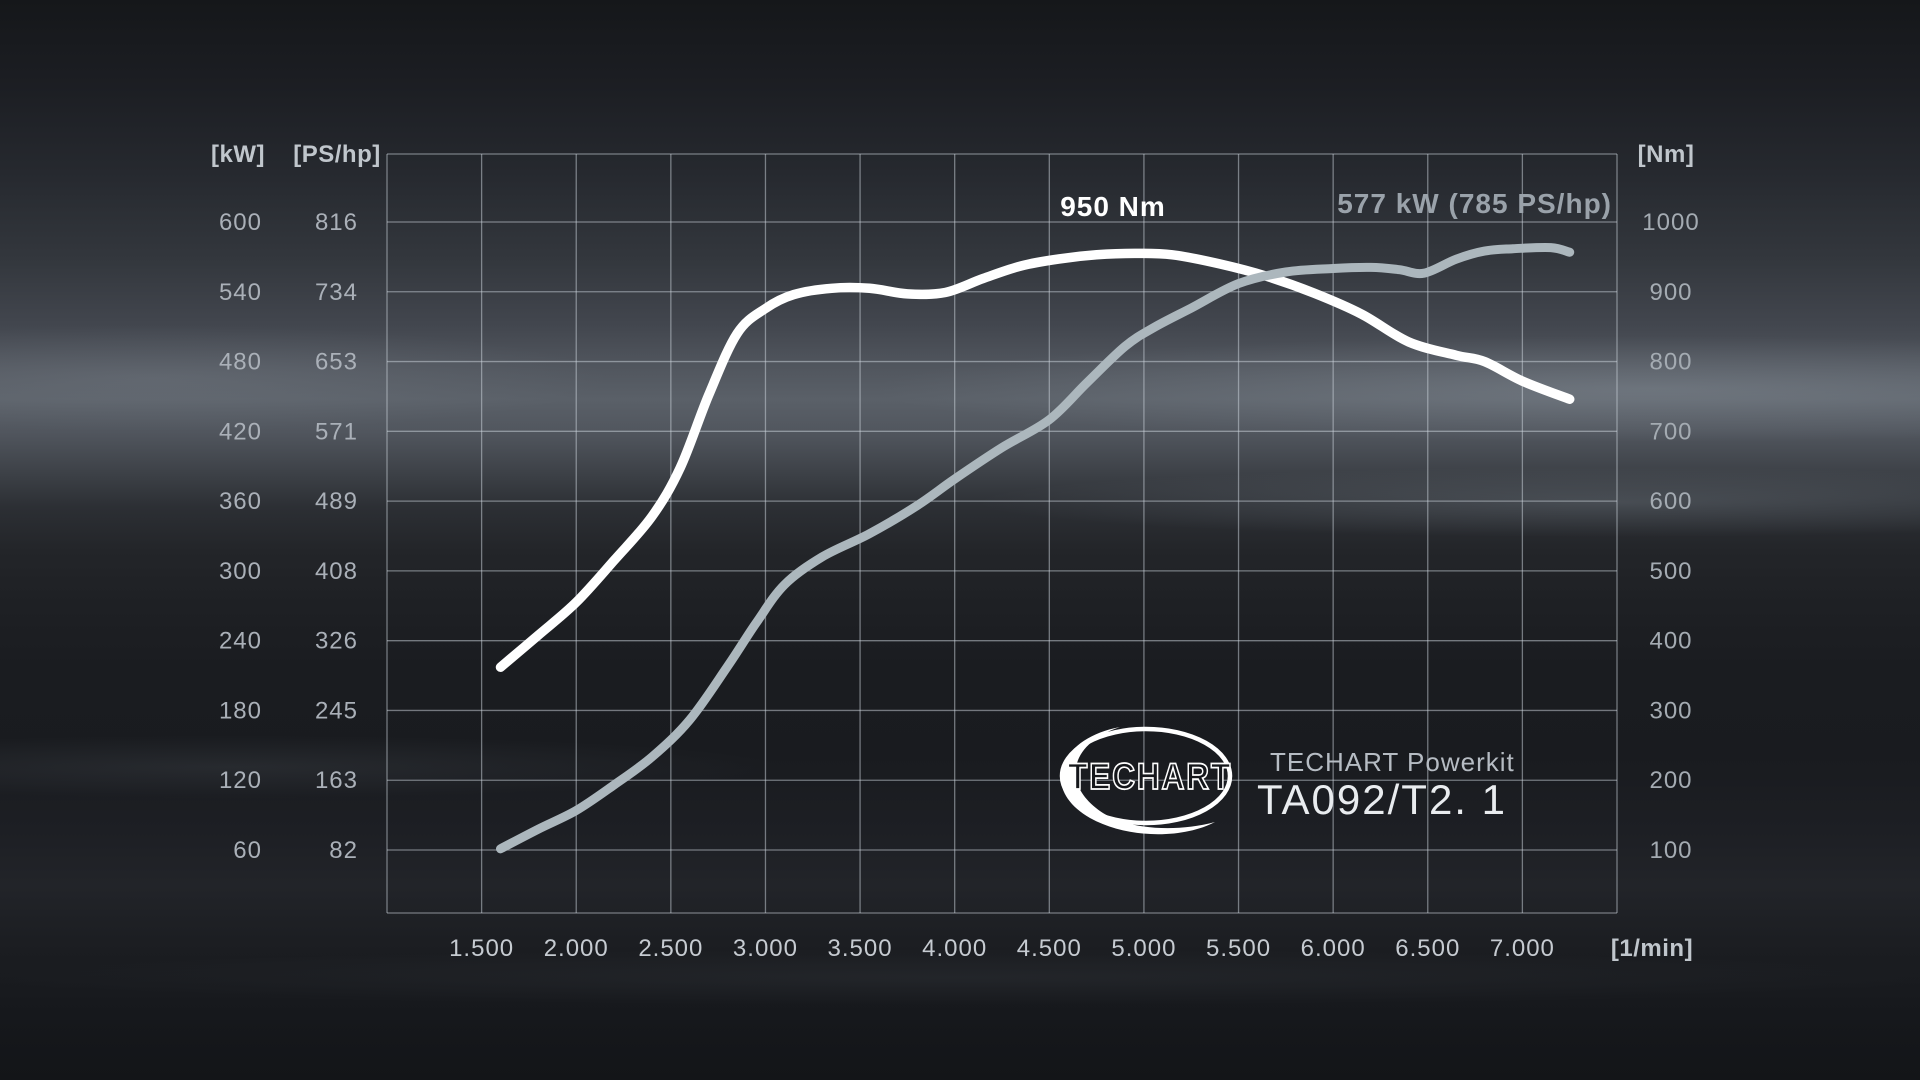  Describe the element at coordinates (860, 948) in the screenshot. I see `rpm-tick-label: 3.500` at that location.